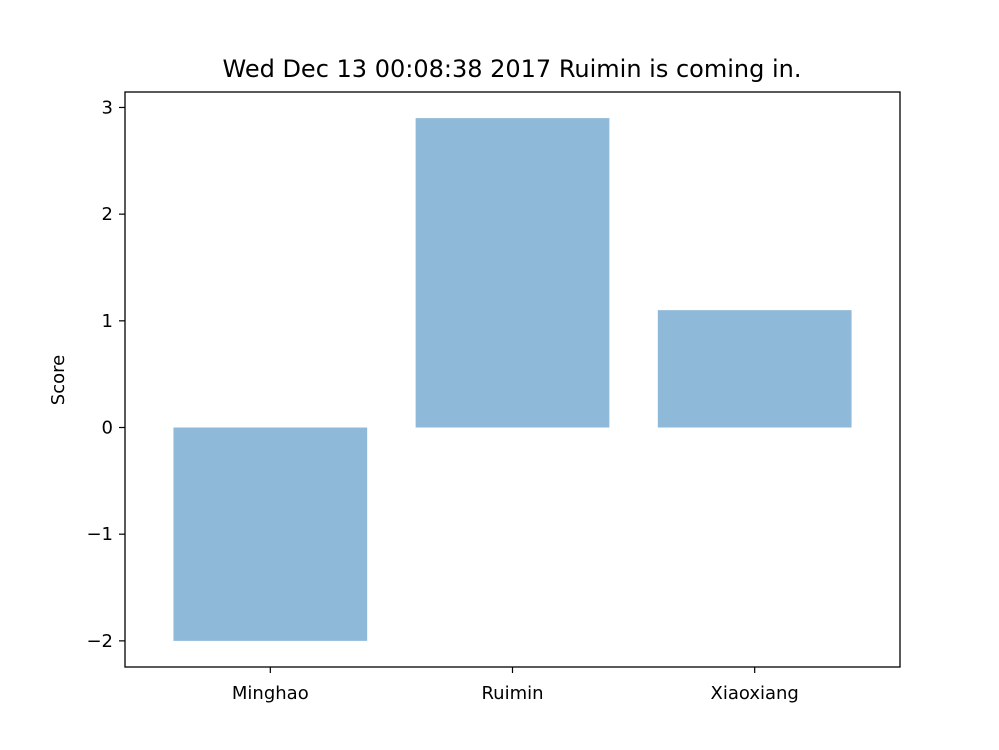 This screenshot has width=999, height=750. I want to click on y-tick-label: 3, so click(107, 107).